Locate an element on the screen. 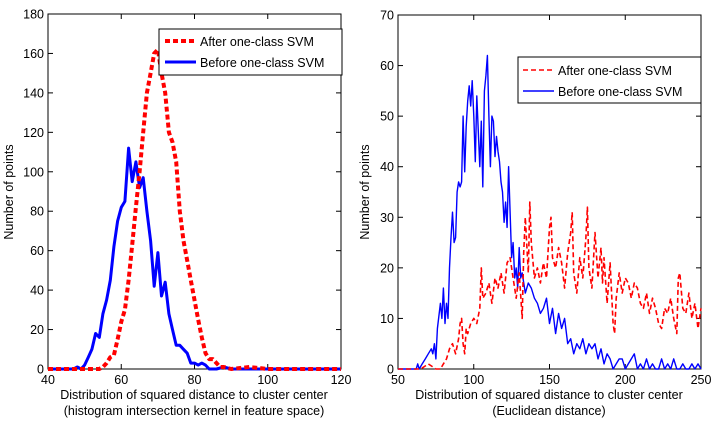  right-x-axis-label-line2: (Euclidean distance) is located at coordinates (548, 411).